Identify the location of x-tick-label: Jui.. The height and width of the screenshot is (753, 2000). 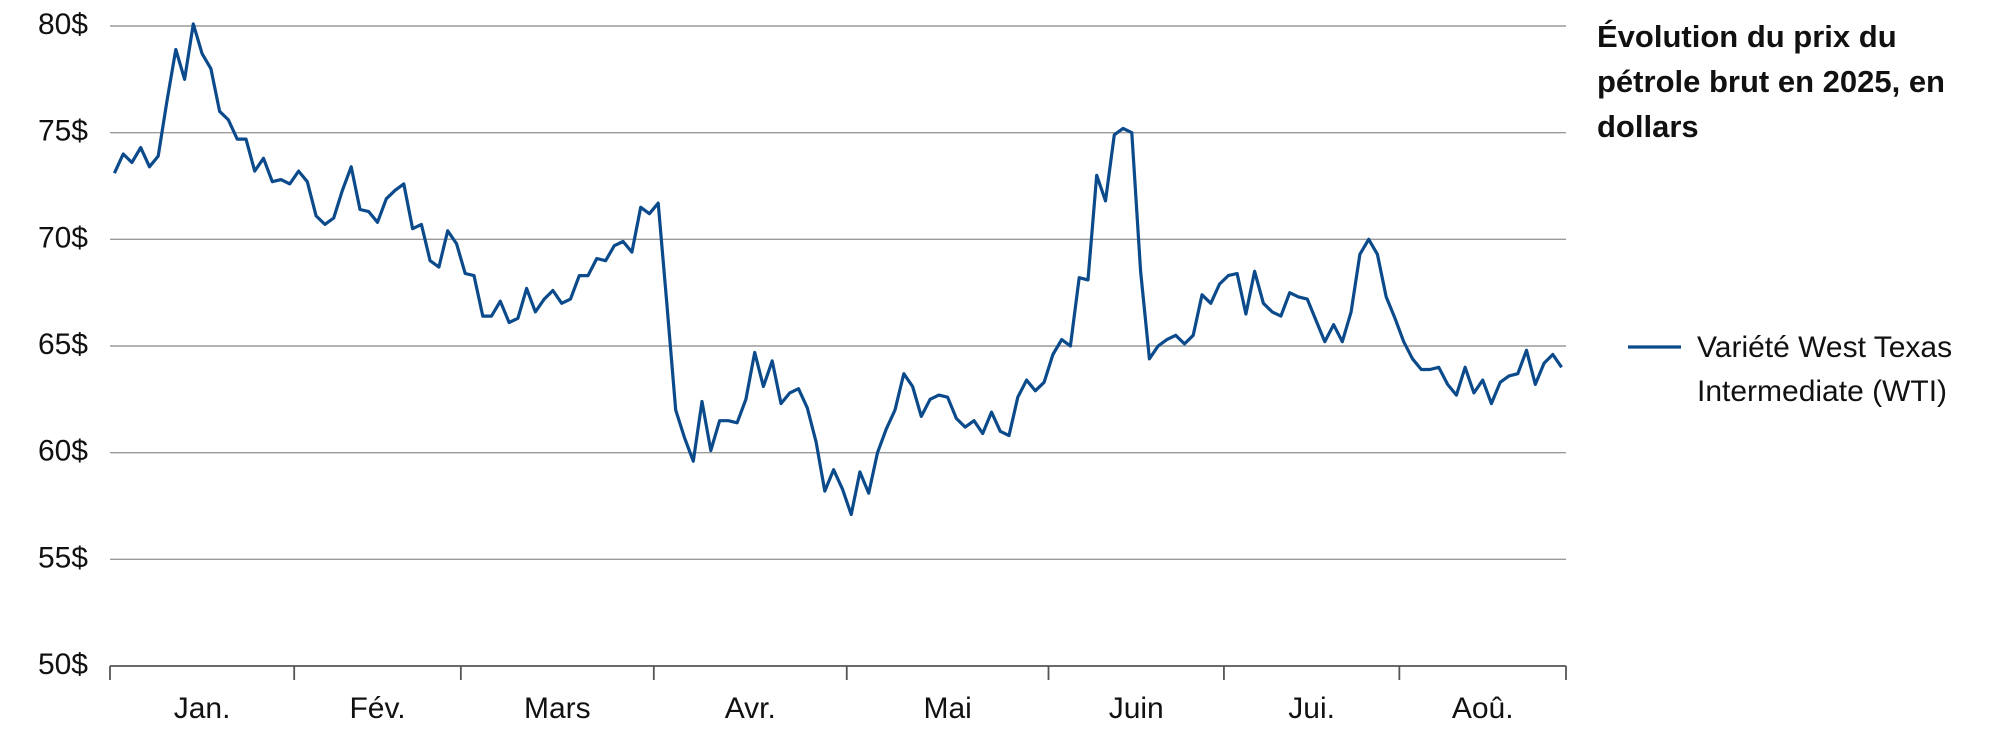
(1311, 708).